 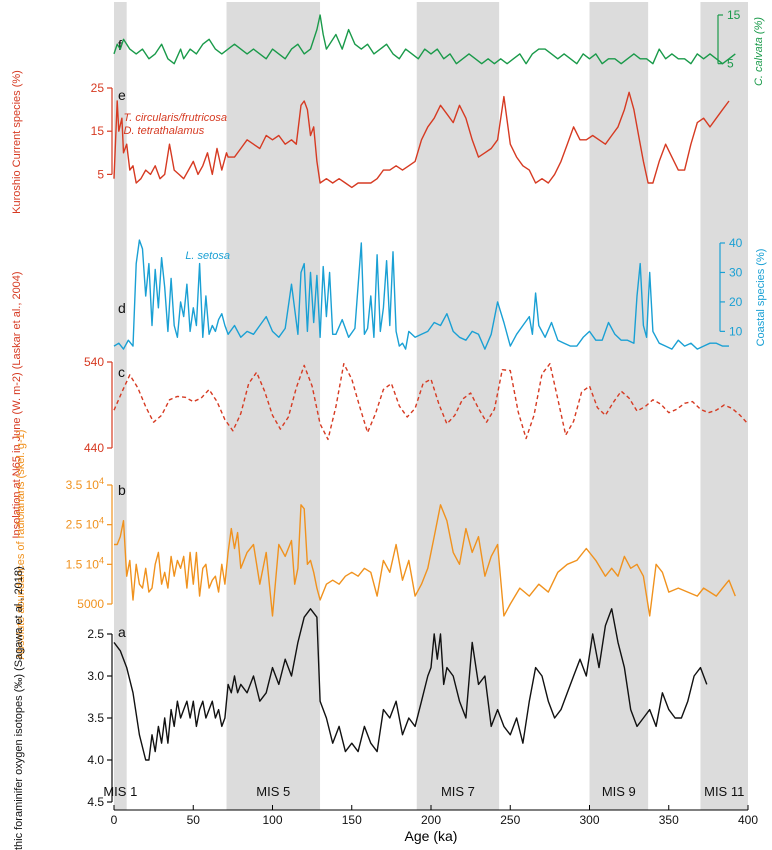 I want to click on series-line-e, so click(x=421, y=140).